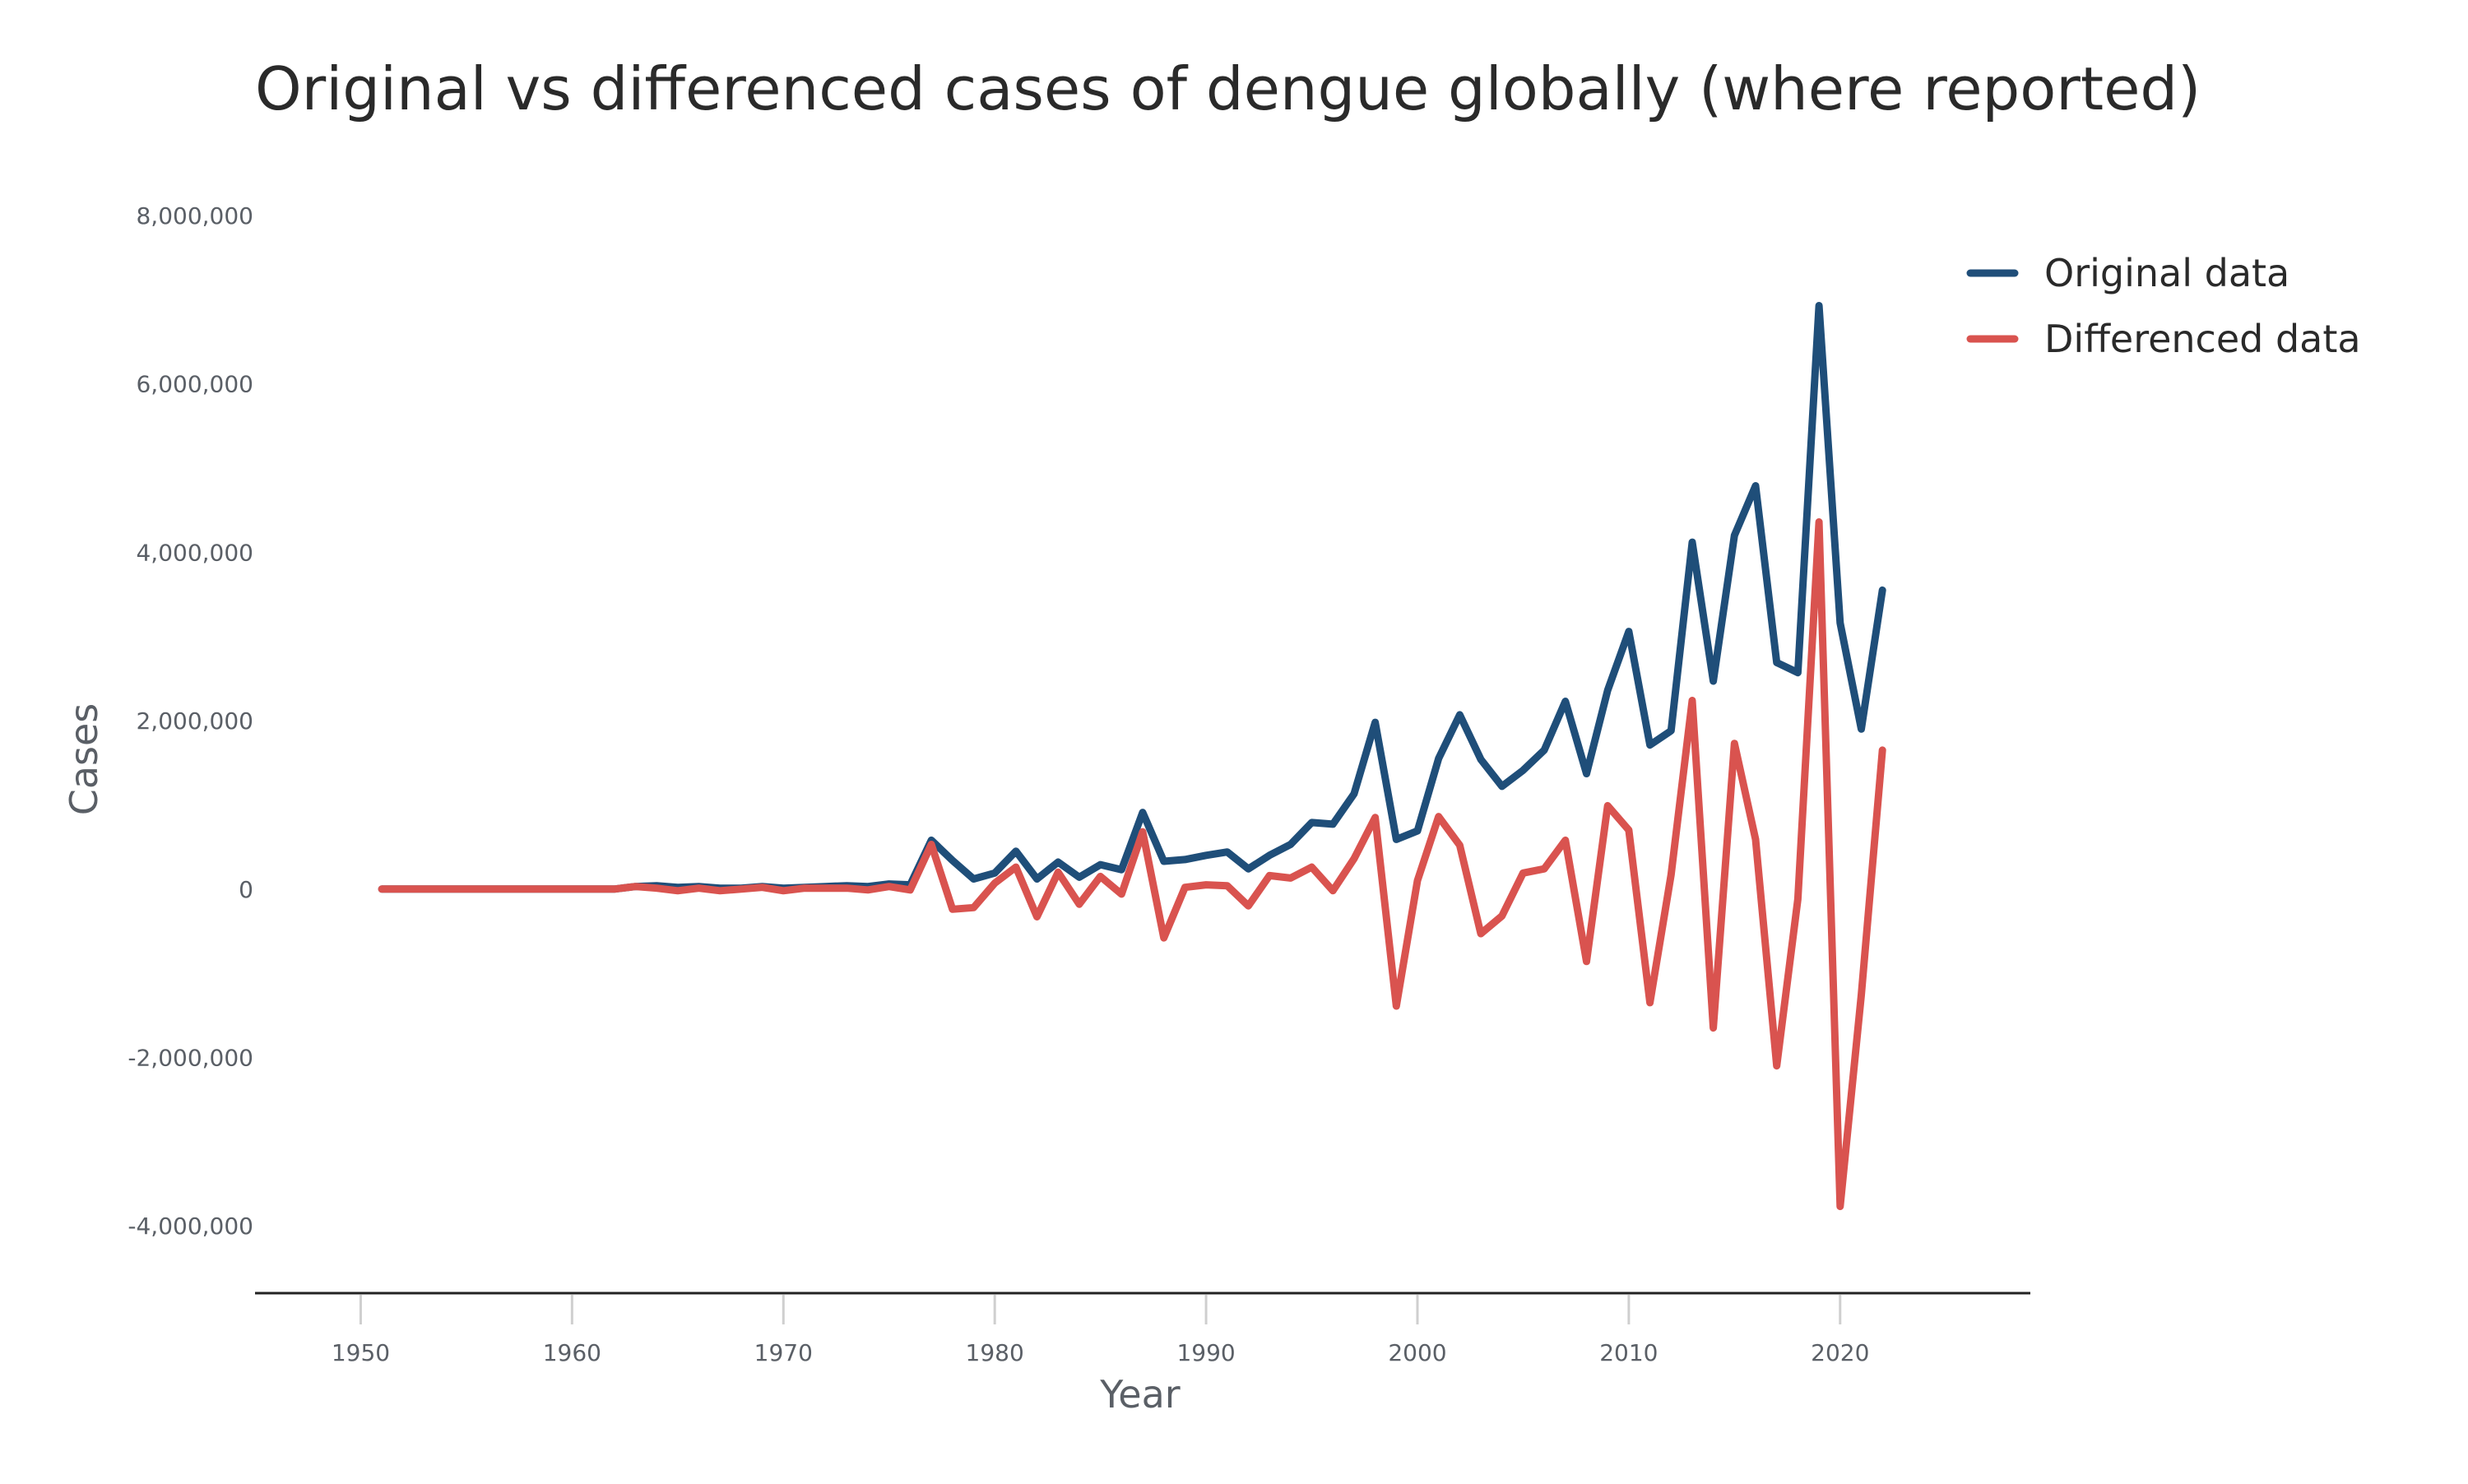 The height and width of the screenshot is (1484, 2468). What do you see at coordinates (995, 1352) in the screenshot?
I see `x-tick-label: 1980` at bounding box center [995, 1352].